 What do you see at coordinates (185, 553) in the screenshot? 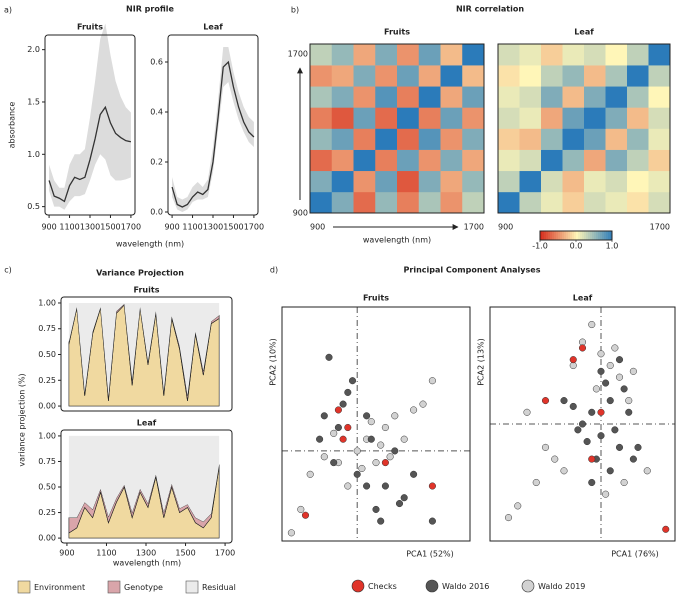
I see `x-tick-label: 1500` at bounding box center [185, 553].